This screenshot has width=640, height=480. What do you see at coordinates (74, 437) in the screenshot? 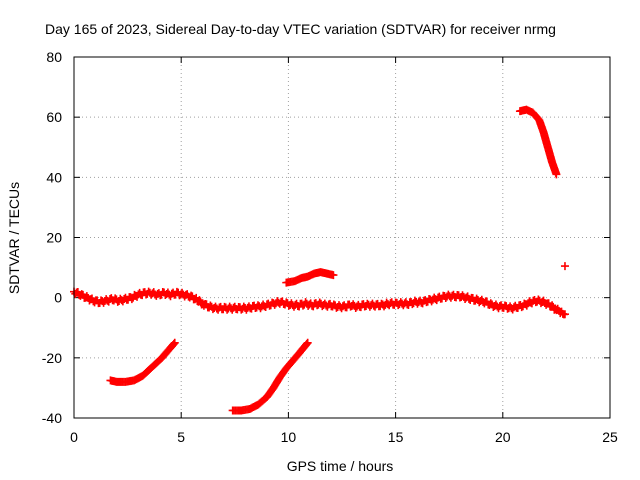
I see `x-tick-label: 0` at bounding box center [74, 437].